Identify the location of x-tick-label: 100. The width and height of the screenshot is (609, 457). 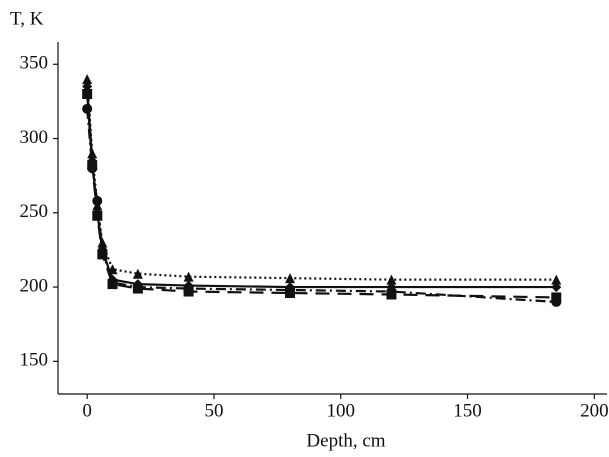
(340, 410).